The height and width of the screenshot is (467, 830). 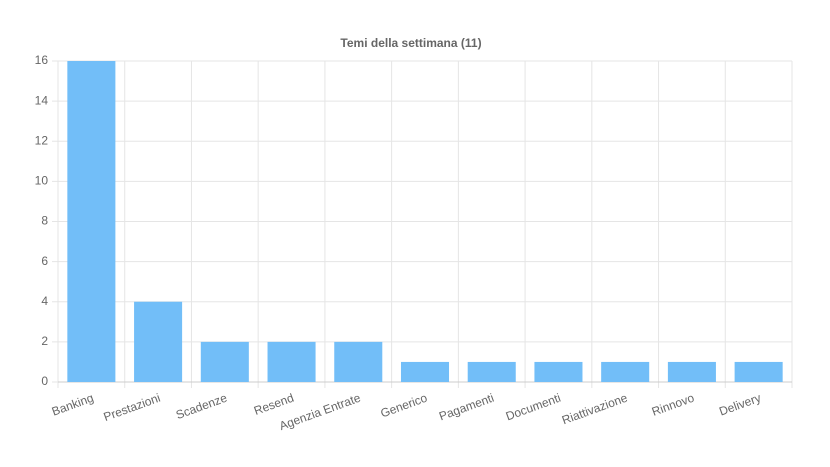 I want to click on y-tick-label: 16, so click(x=42, y=60).